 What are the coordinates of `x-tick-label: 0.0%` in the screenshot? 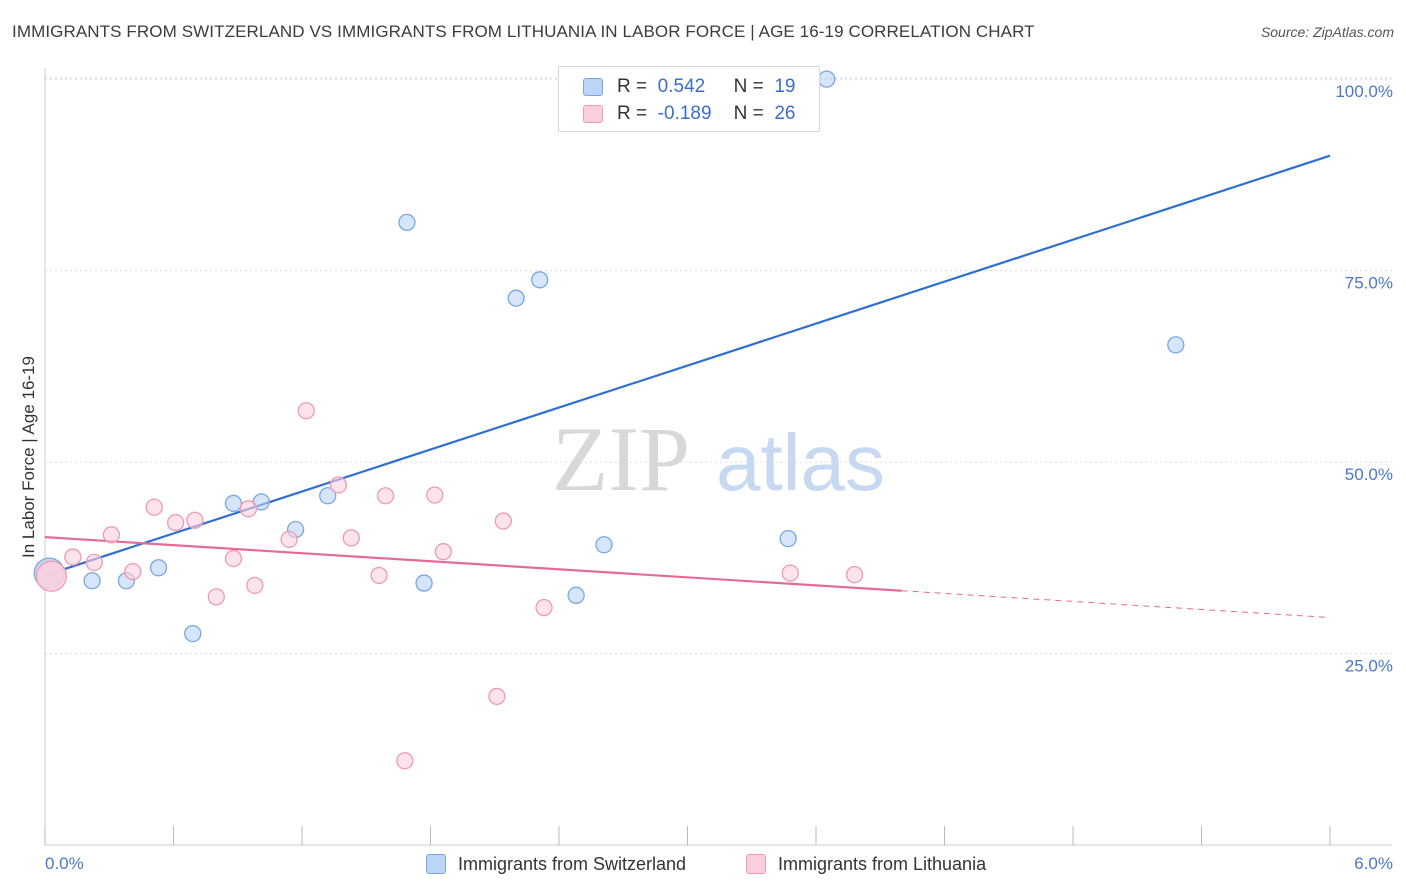 It's located at (64, 863).